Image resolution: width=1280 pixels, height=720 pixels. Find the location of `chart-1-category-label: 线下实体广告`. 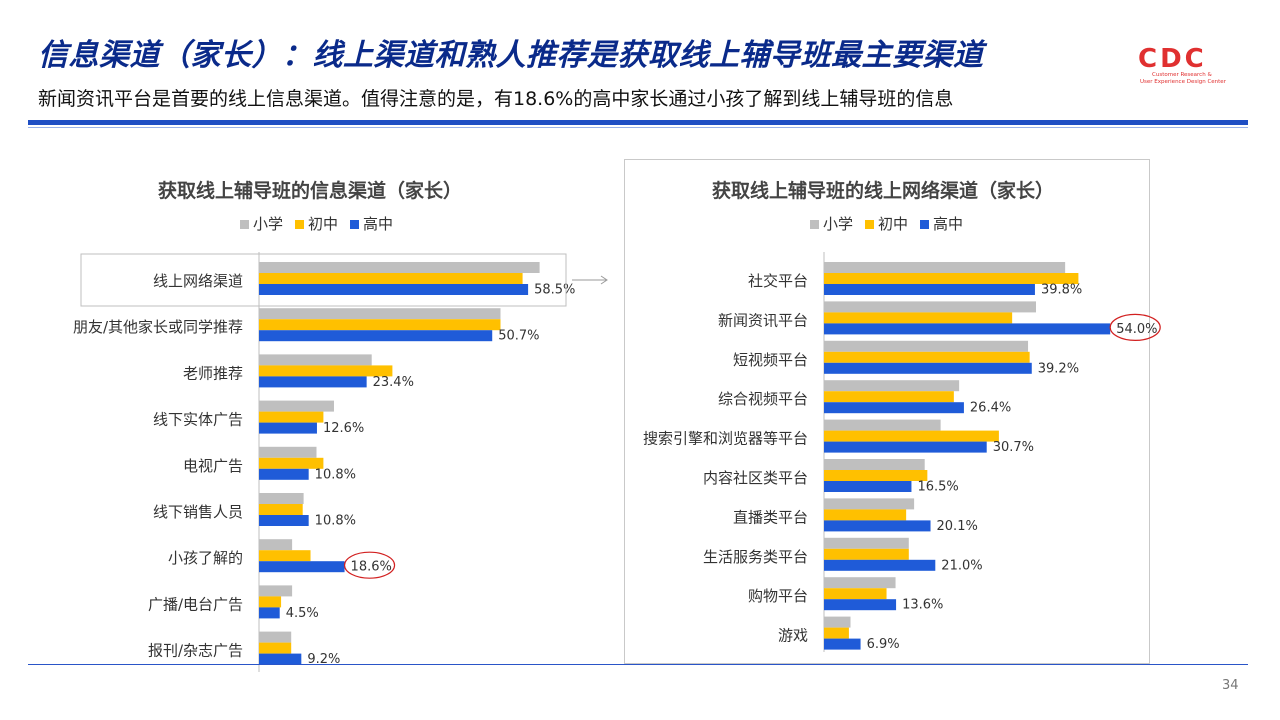

chart-1-category-label: 线下实体广告 is located at coordinates (198, 420).